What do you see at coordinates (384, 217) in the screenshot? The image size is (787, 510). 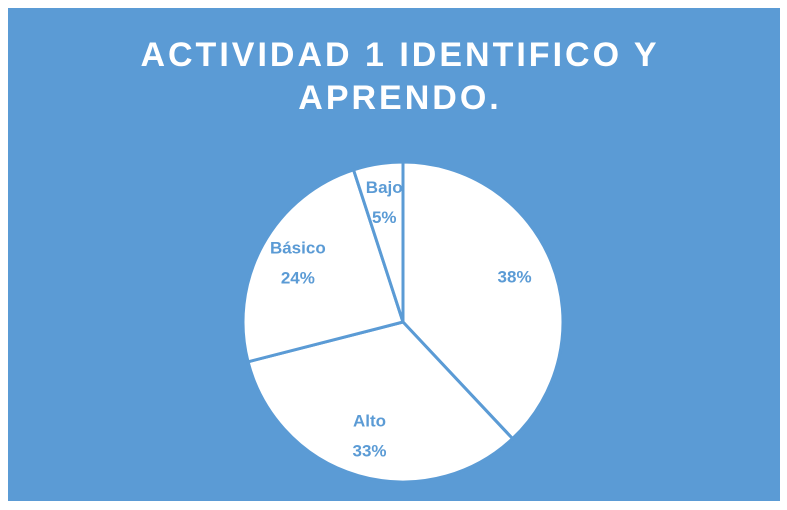 I see `slice-value-label: 5%` at bounding box center [384, 217].